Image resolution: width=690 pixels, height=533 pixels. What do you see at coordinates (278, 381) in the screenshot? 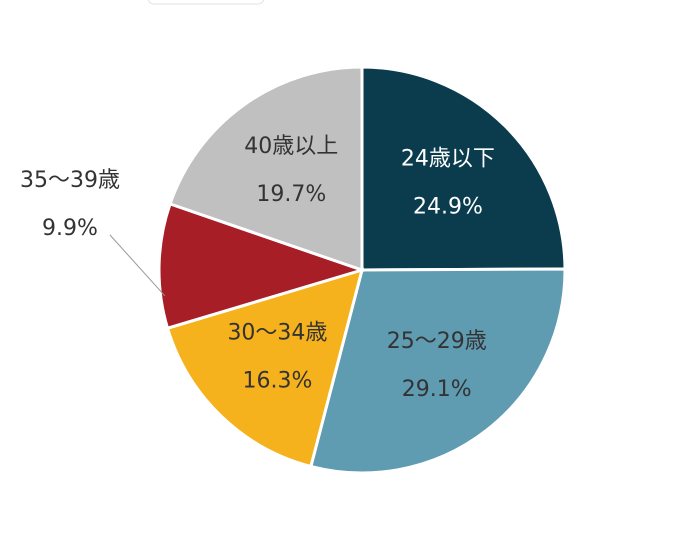
I see `slice-value-label: 16.3%` at bounding box center [278, 381].